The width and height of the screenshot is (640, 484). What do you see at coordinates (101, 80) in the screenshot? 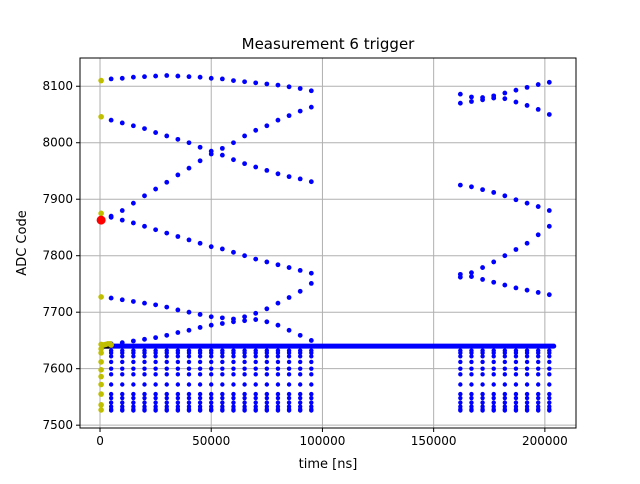
I see `initial-point` at bounding box center [101, 80].